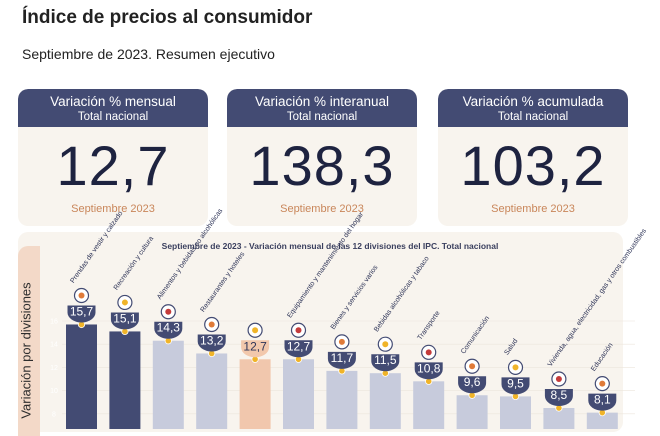 This screenshot has width=660, height=436. What do you see at coordinates (167, 17) in the screenshot?
I see `page-title: Índice de precios al consumidor` at bounding box center [167, 17].